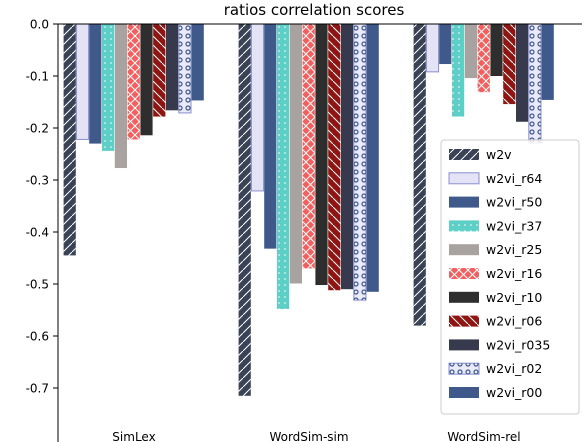 This screenshot has height=442, width=582. Describe the element at coordinates (69, 140) in the screenshot. I see `bar-simlex-w2v` at that location.